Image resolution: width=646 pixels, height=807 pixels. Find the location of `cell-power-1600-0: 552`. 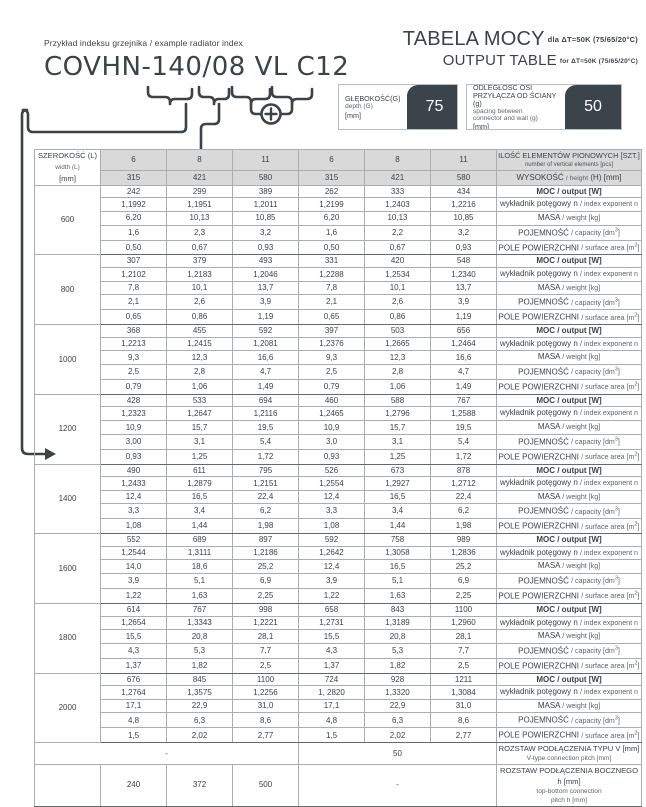

cell-power-1600-0: 552 is located at coordinates (133, 540).